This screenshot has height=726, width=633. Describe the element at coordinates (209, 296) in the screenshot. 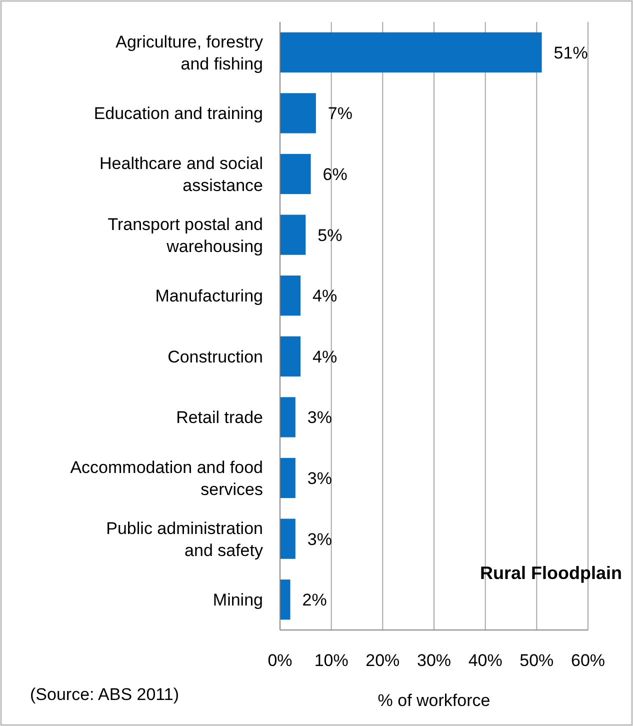

I see `y-tick-label: Manufacturing` at that location.